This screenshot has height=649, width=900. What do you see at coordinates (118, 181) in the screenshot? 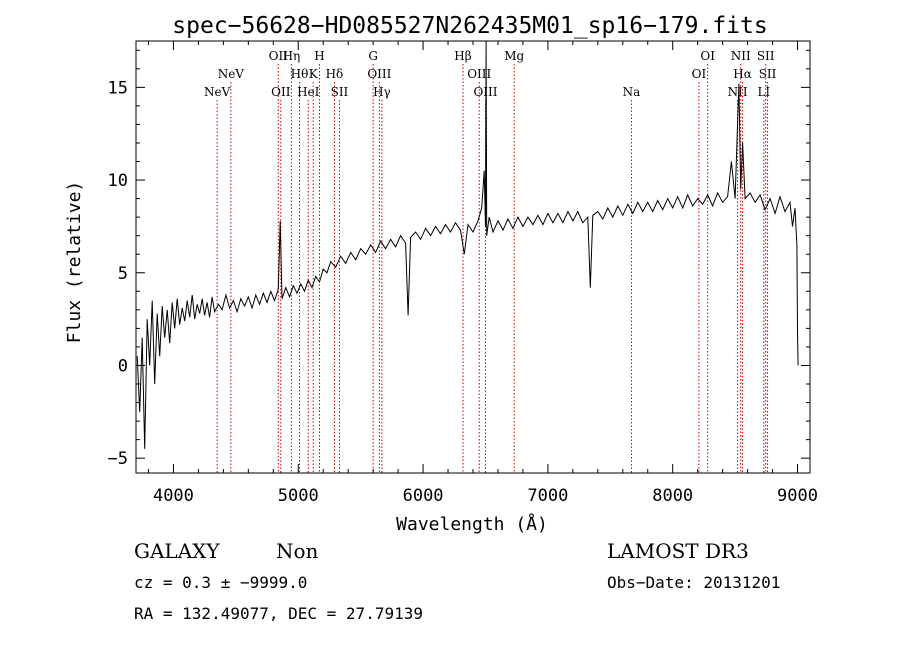
I see `y-tick-label: 10` at bounding box center [118, 181].